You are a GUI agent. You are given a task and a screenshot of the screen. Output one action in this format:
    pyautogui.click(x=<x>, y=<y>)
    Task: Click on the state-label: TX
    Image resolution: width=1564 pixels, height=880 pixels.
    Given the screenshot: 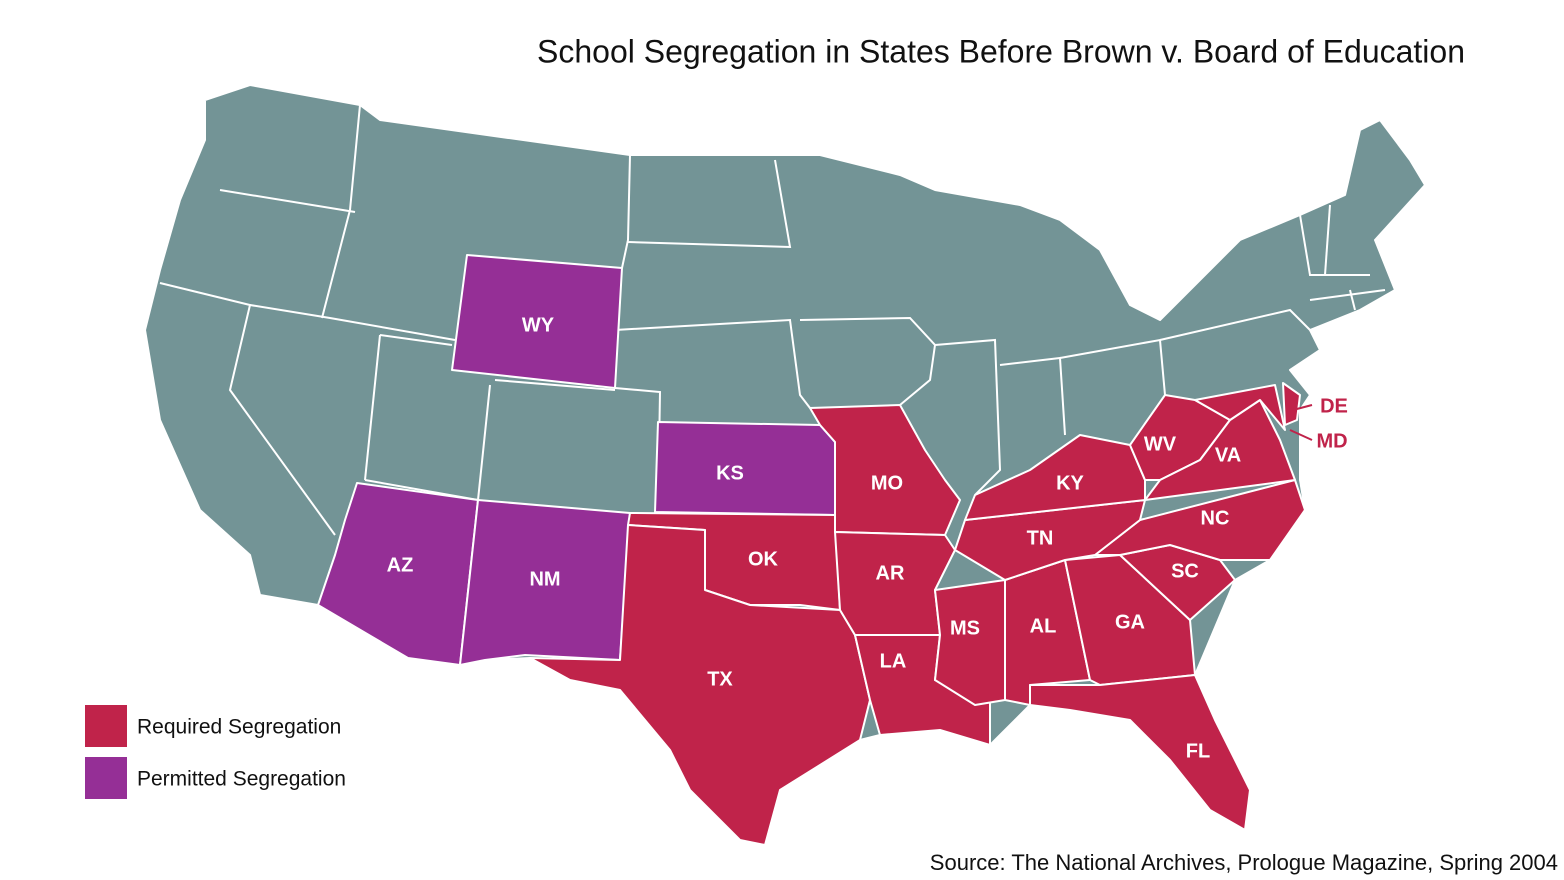 What is the action you would take?
    pyautogui.click(x=720, y=679)
    